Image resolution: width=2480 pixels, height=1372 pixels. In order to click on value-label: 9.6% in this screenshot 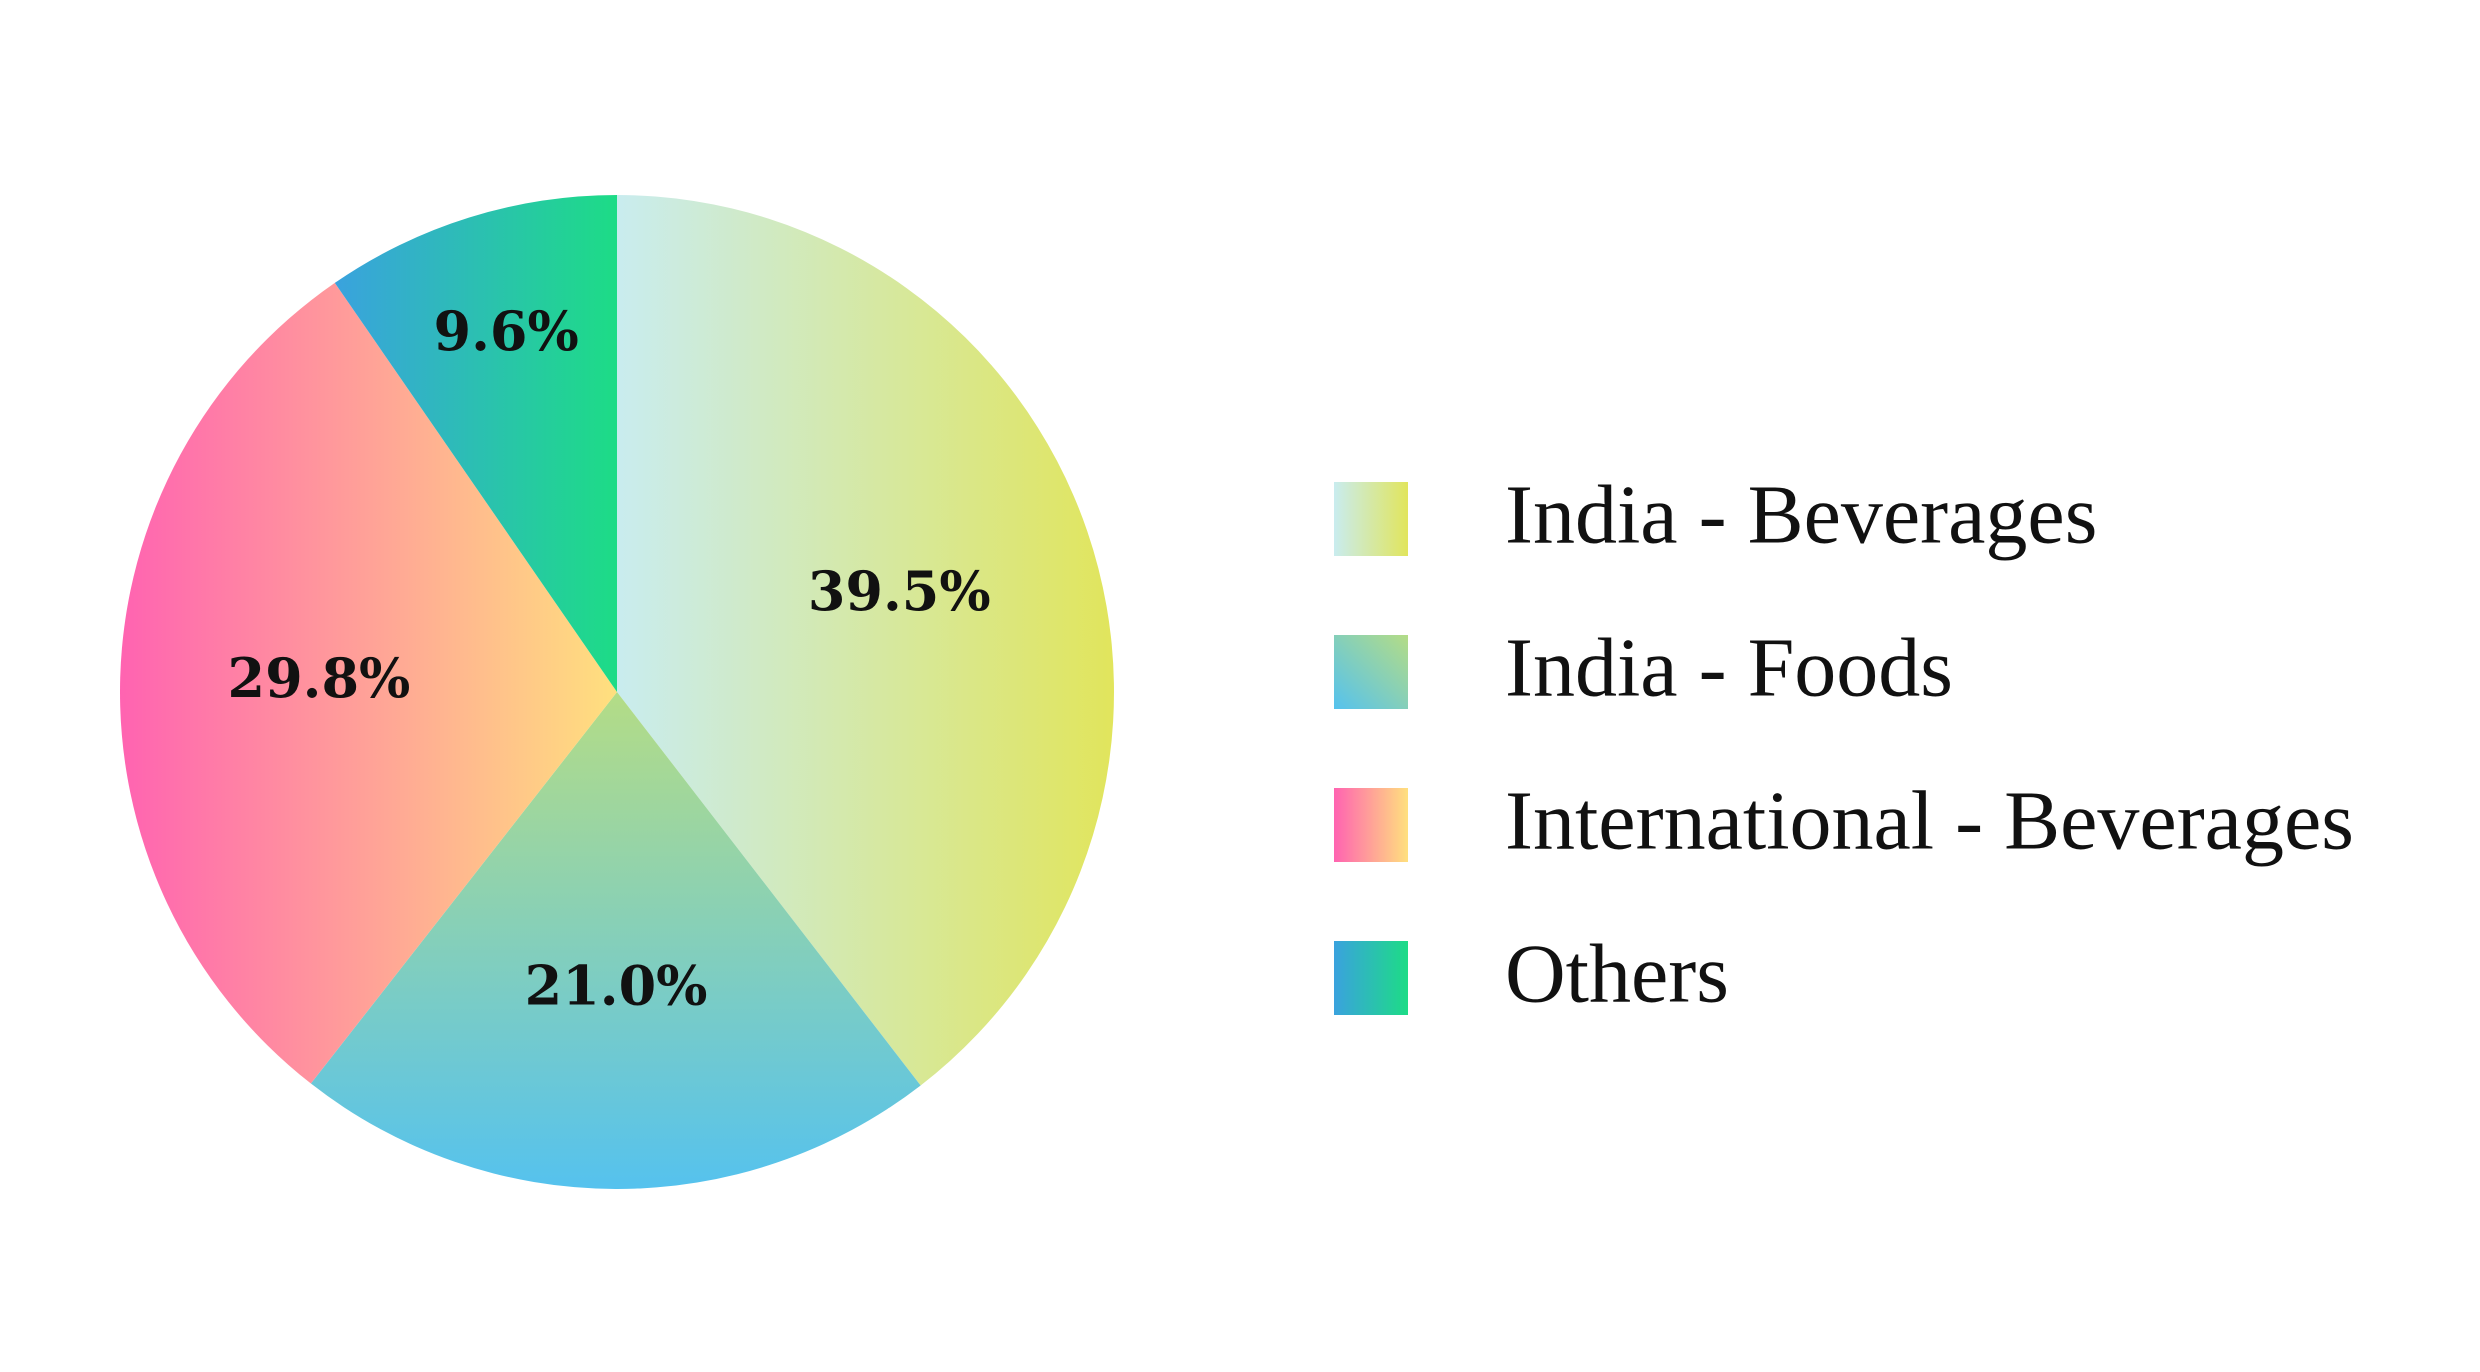, I will do `click(506, 331)`.